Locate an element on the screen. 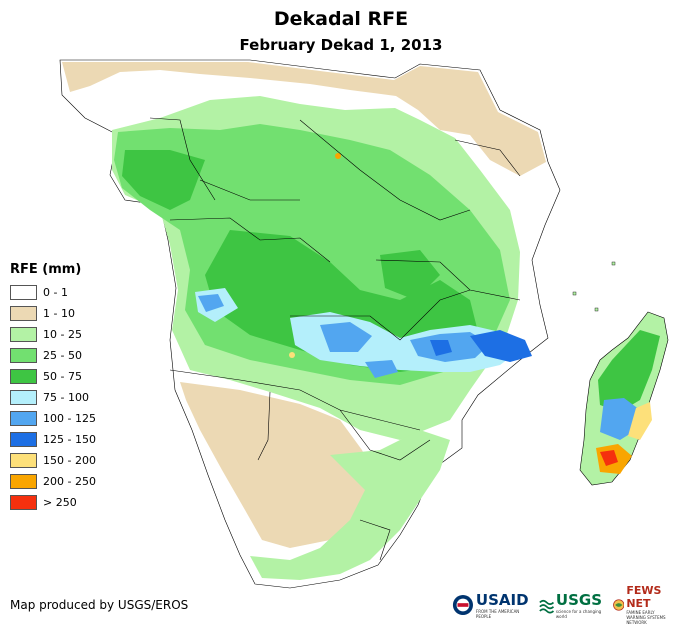 The width and height of the screenshot is (682, 625). legend-item: 50 - 75 is located at coordinates (53, 376).